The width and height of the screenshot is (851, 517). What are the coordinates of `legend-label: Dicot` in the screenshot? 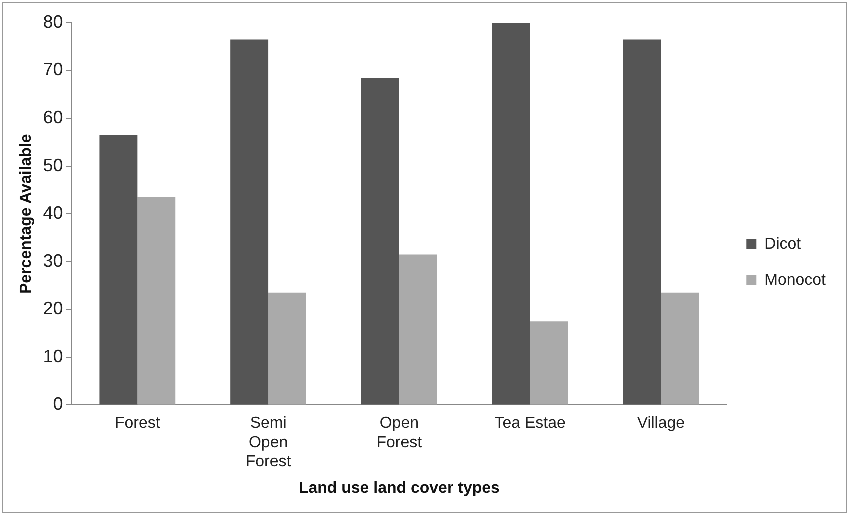 It's located at (783, 244).